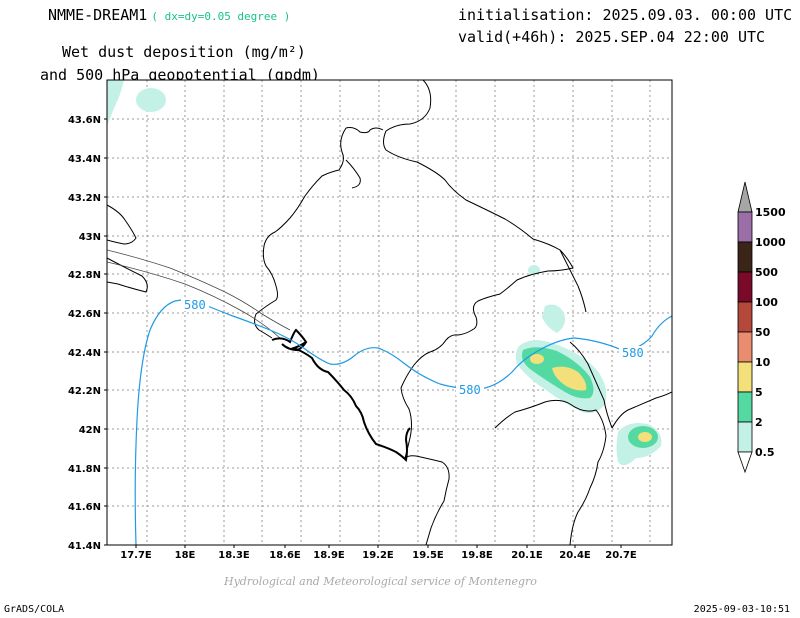 The image size is (800, 618). What do you see at coordinates (759, 422) in the screenshot?
I see `colorbar-label: 2` at bounding box center [759, 422].